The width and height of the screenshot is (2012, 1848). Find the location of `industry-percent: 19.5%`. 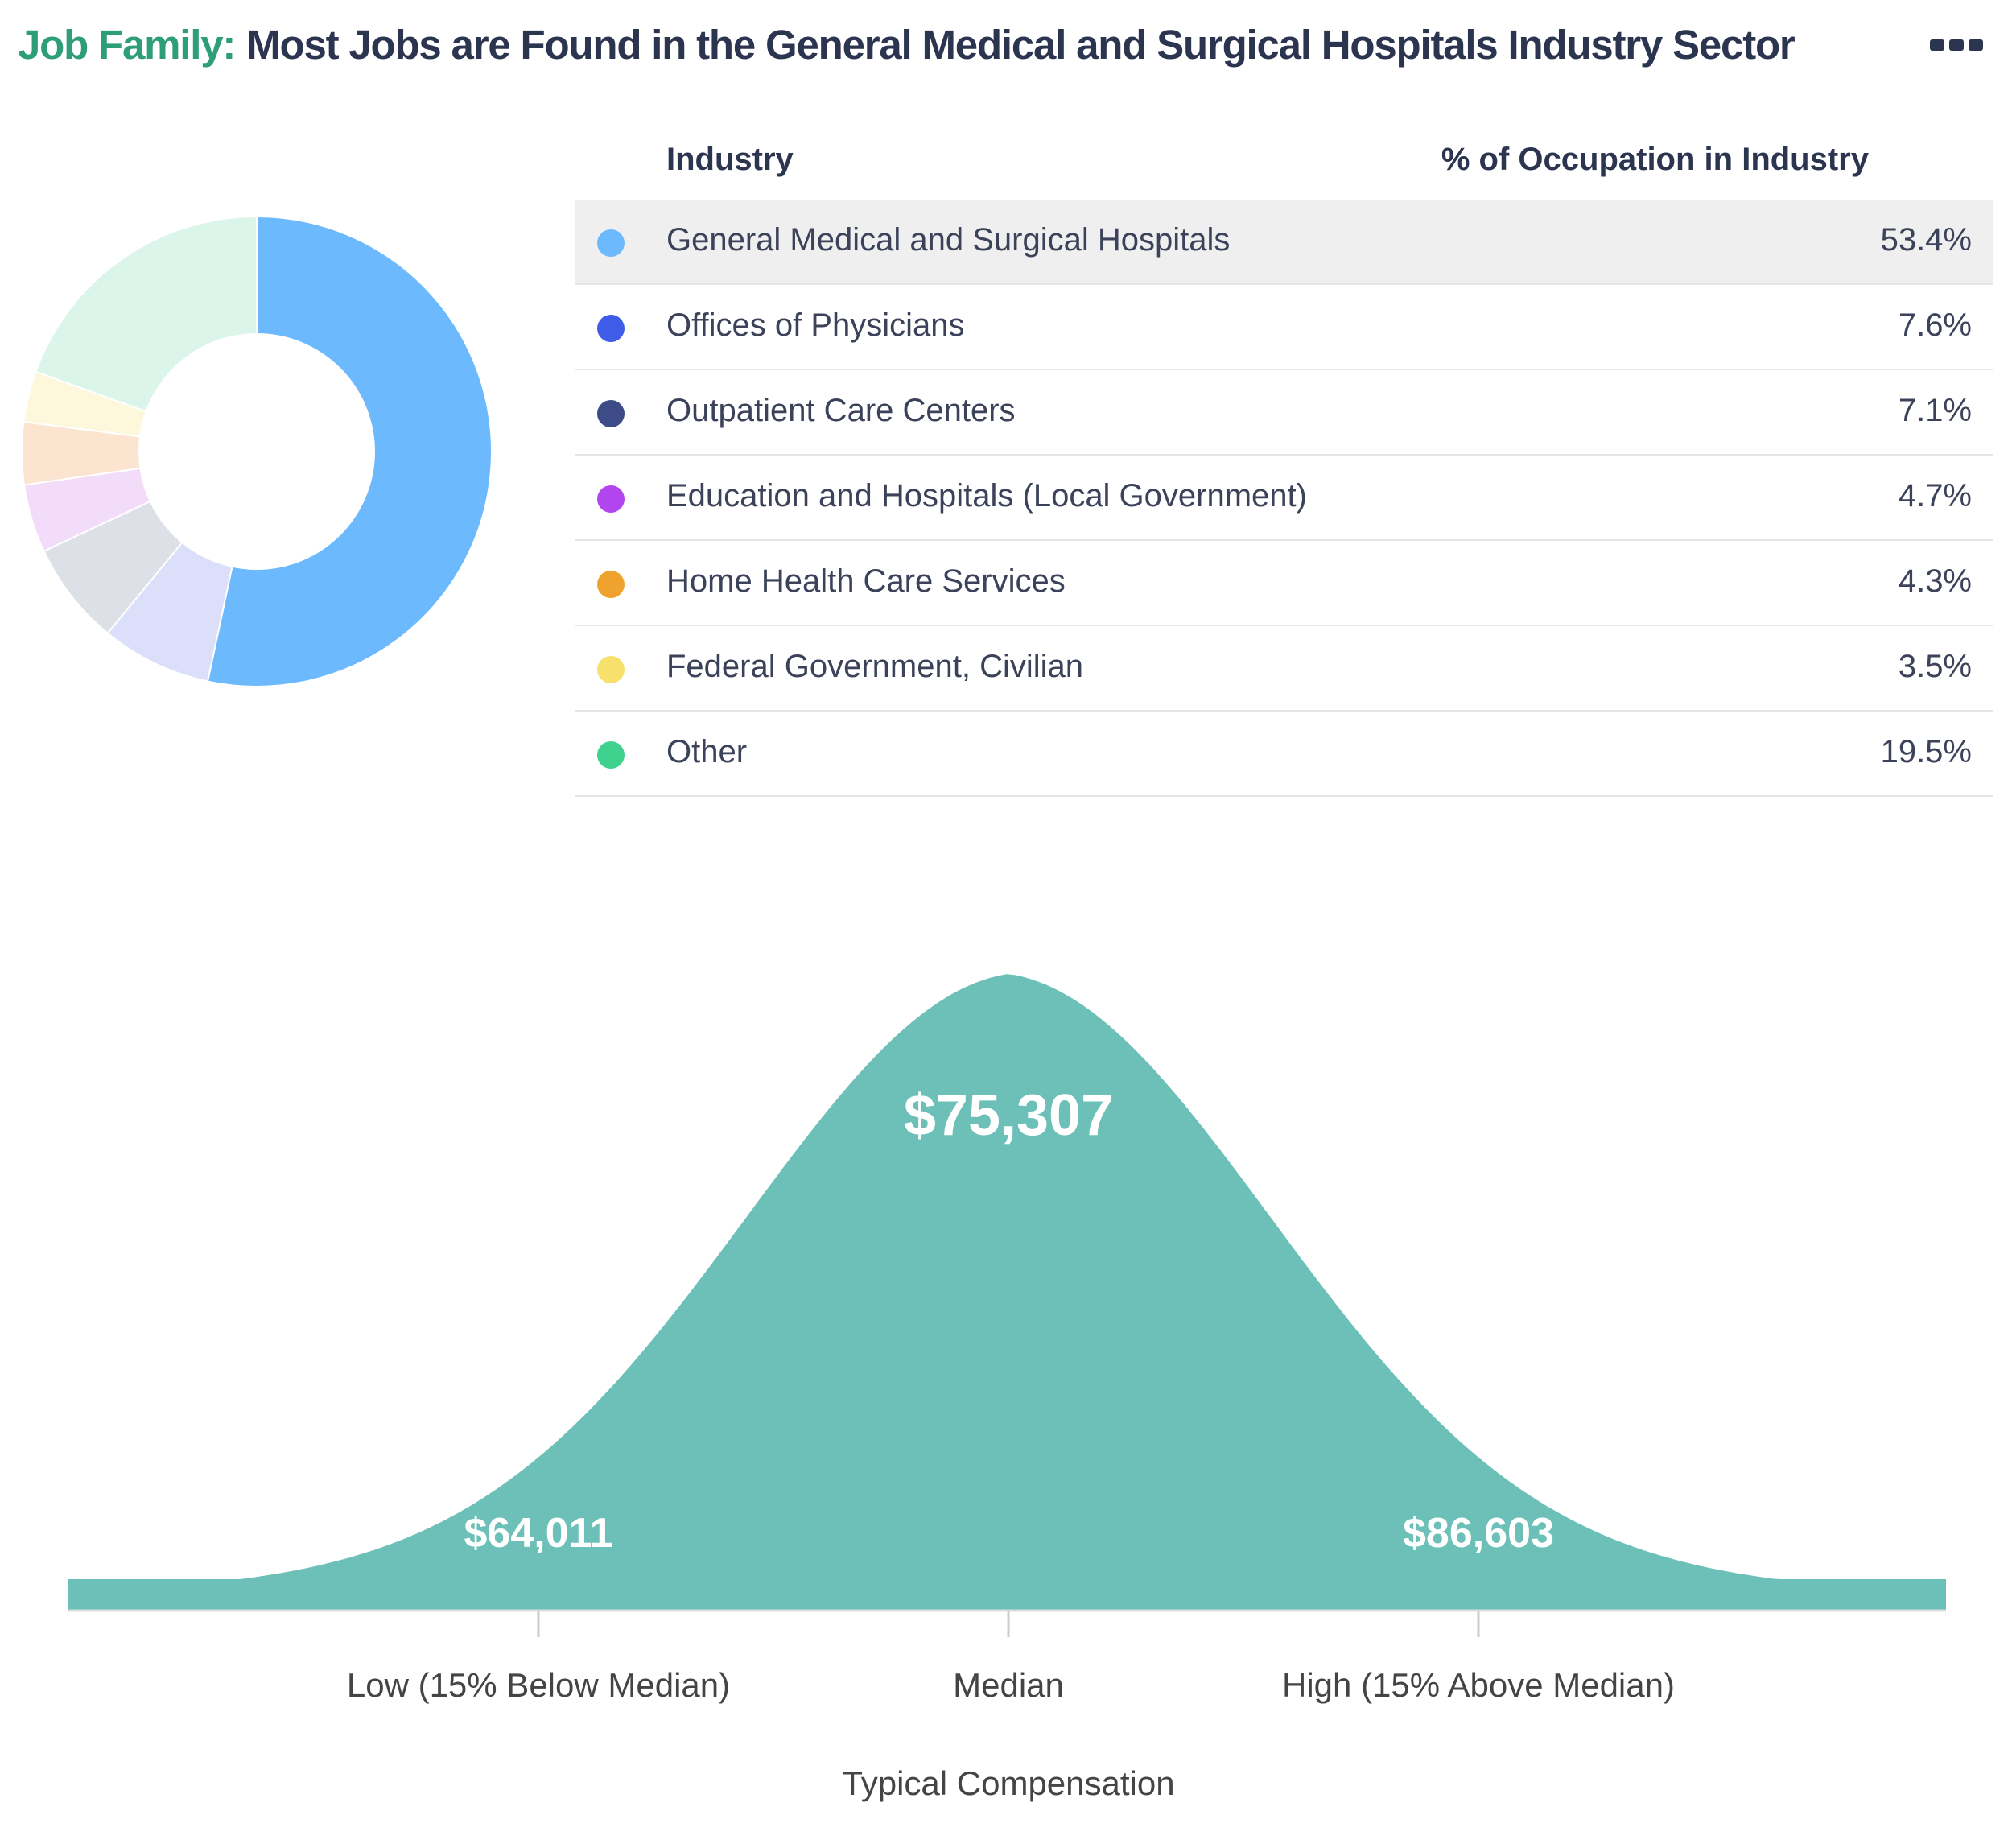

industry-percent: 19.5% is located at coordinates (1926, 751).